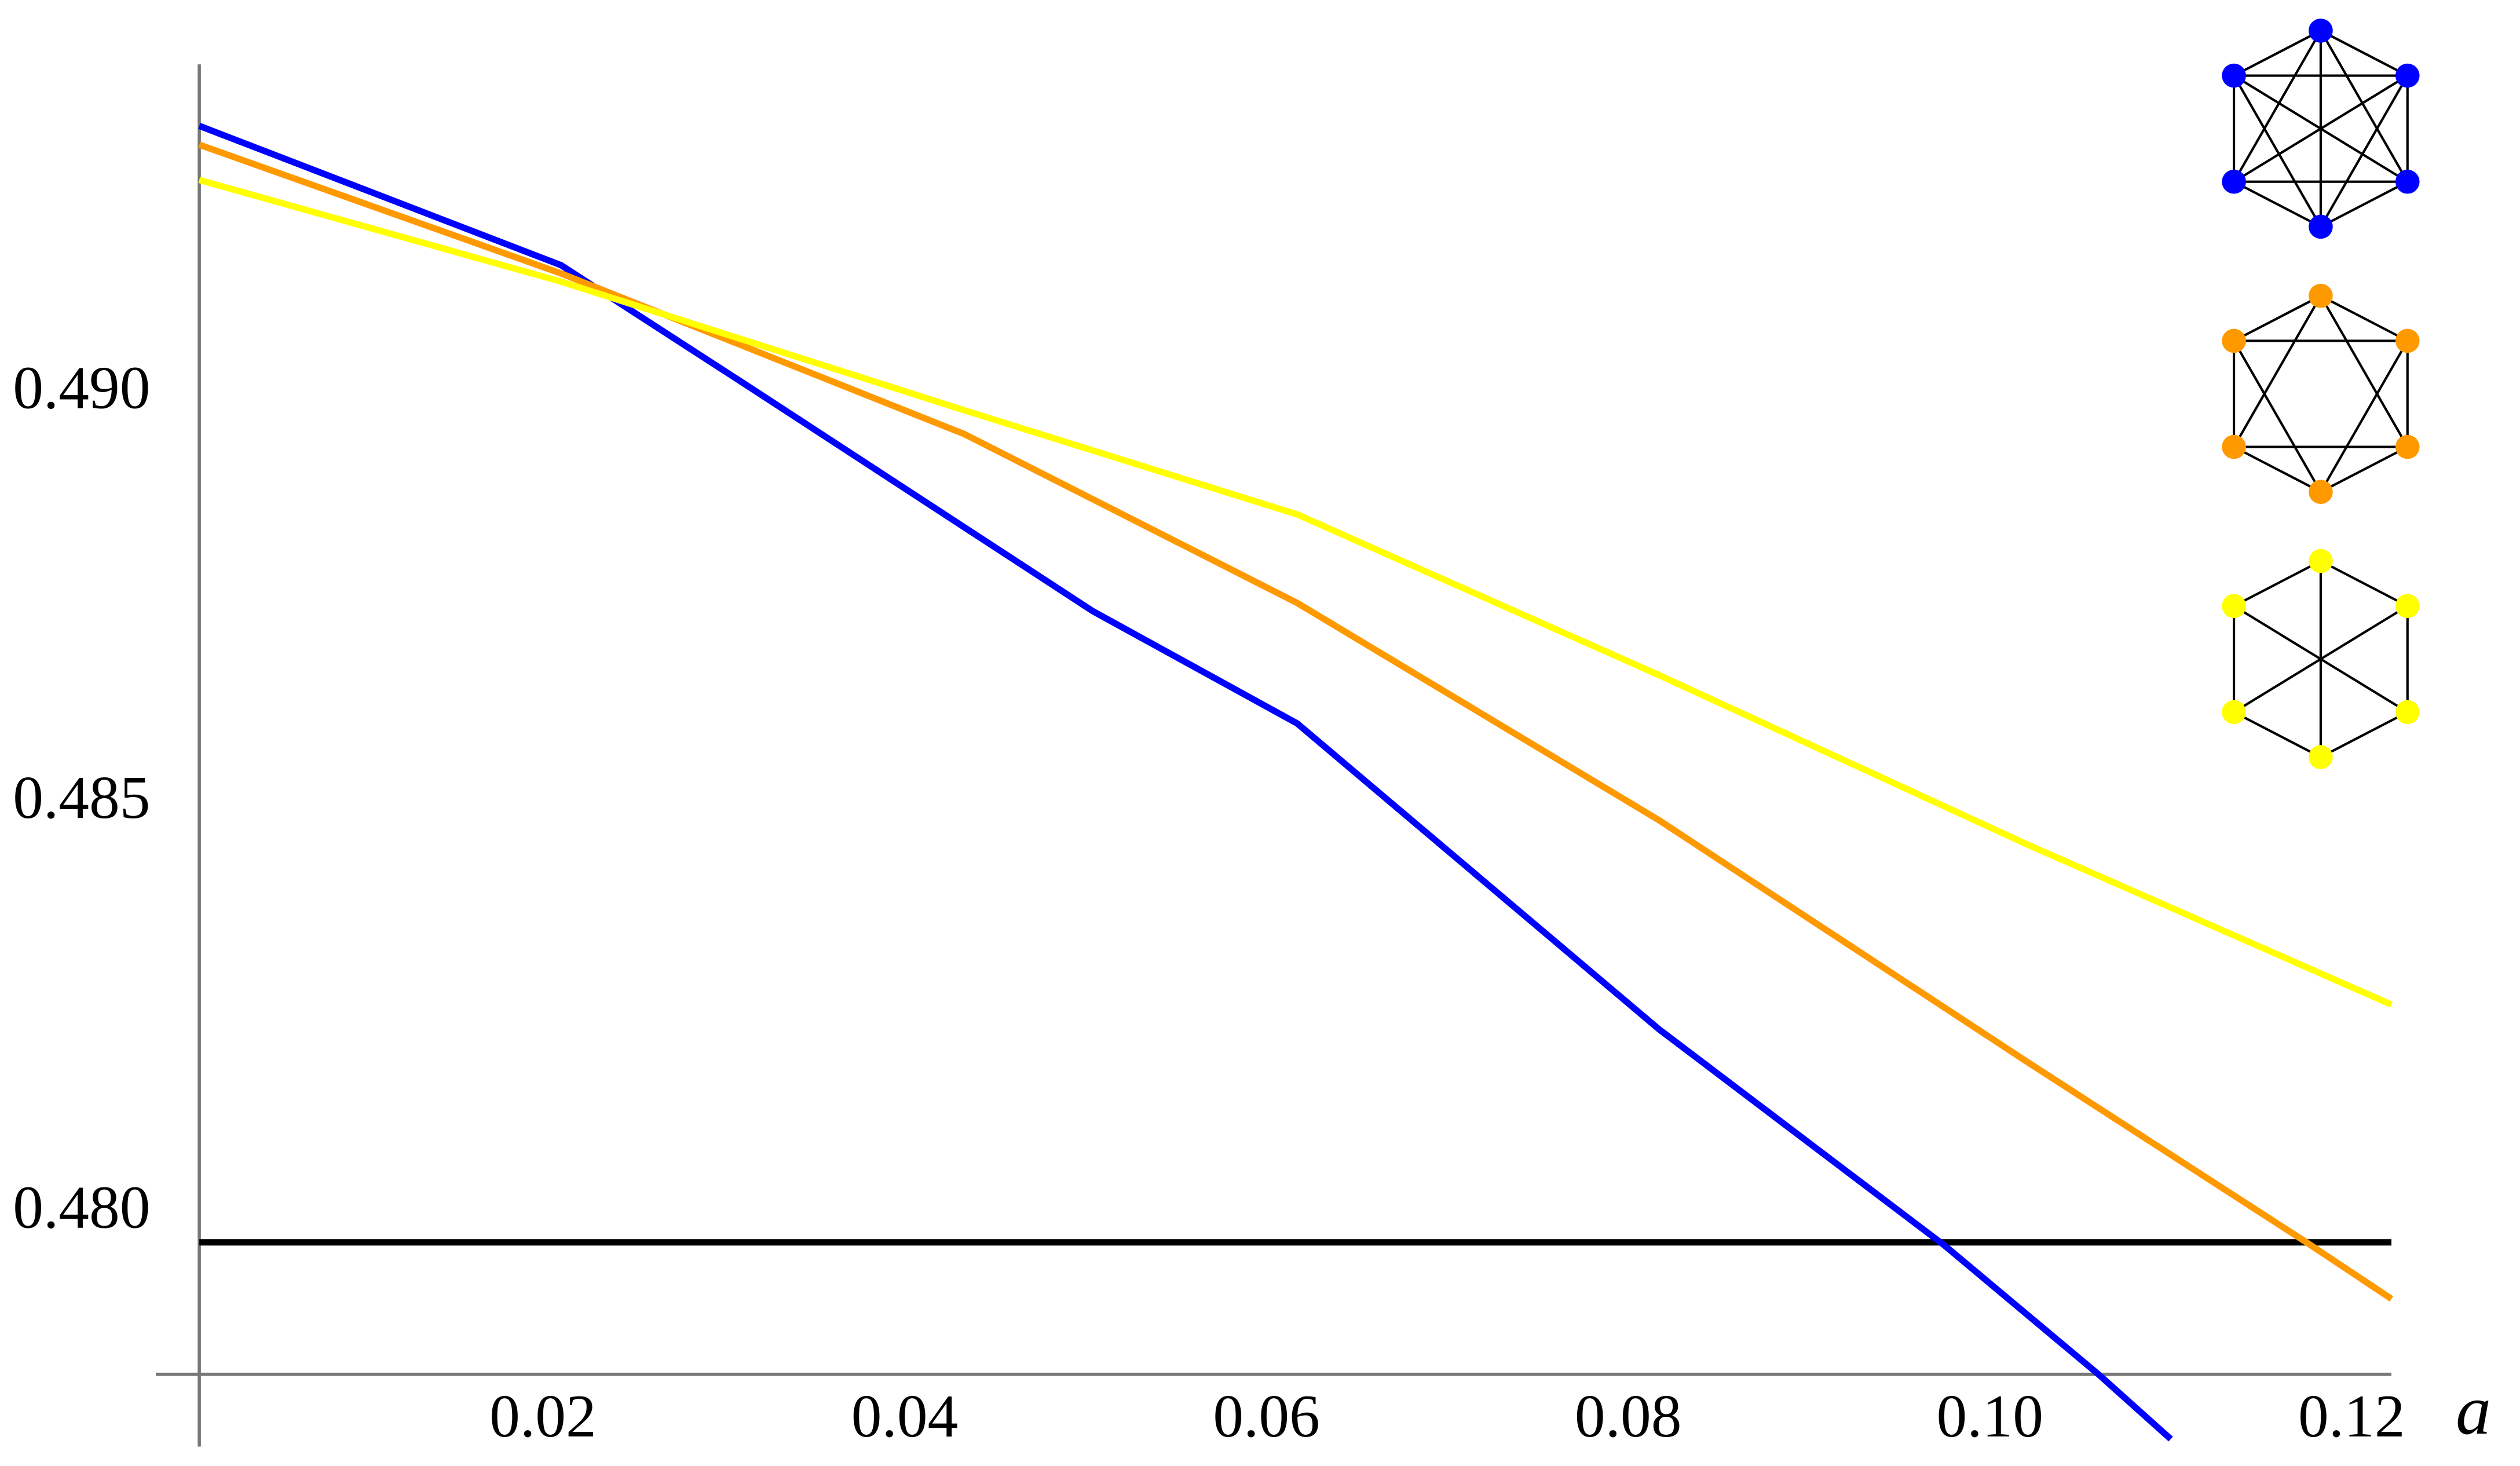 The height and width of the screenshot is (1466, 2520). What do you see at coordinates (81, 387) in the screenshot?
I see `y-tick-label: 0.490` at bounding box center [81, 387].